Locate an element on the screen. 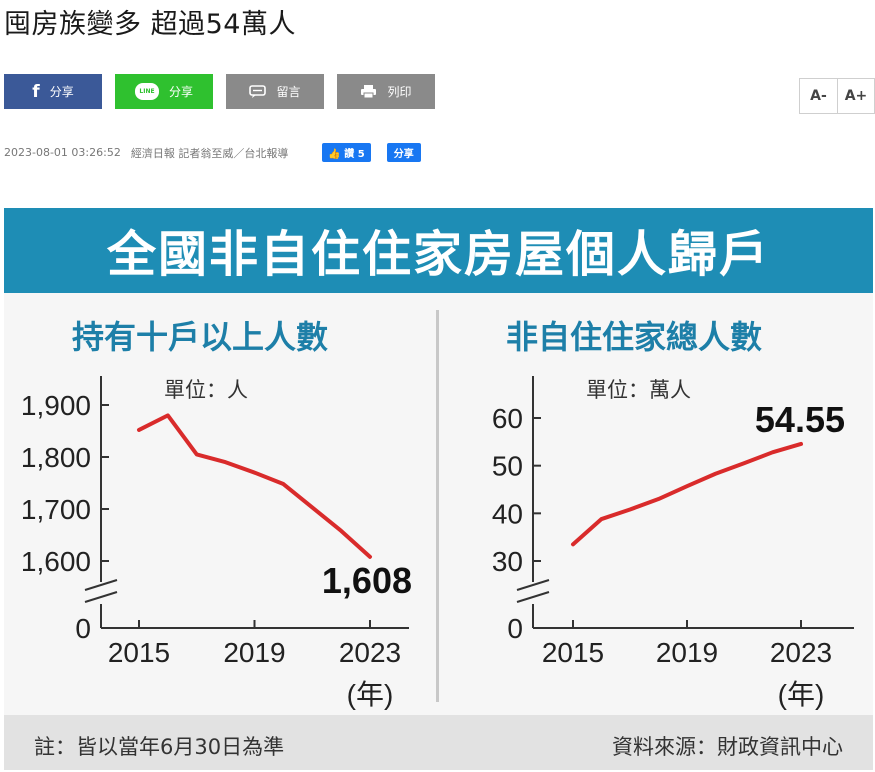 This screenshot has width=875, height=772. infographic-footer: 註：皆以當年6月30日為準 資料來源：財政資訊中心 is located at coordinates (438, 742).